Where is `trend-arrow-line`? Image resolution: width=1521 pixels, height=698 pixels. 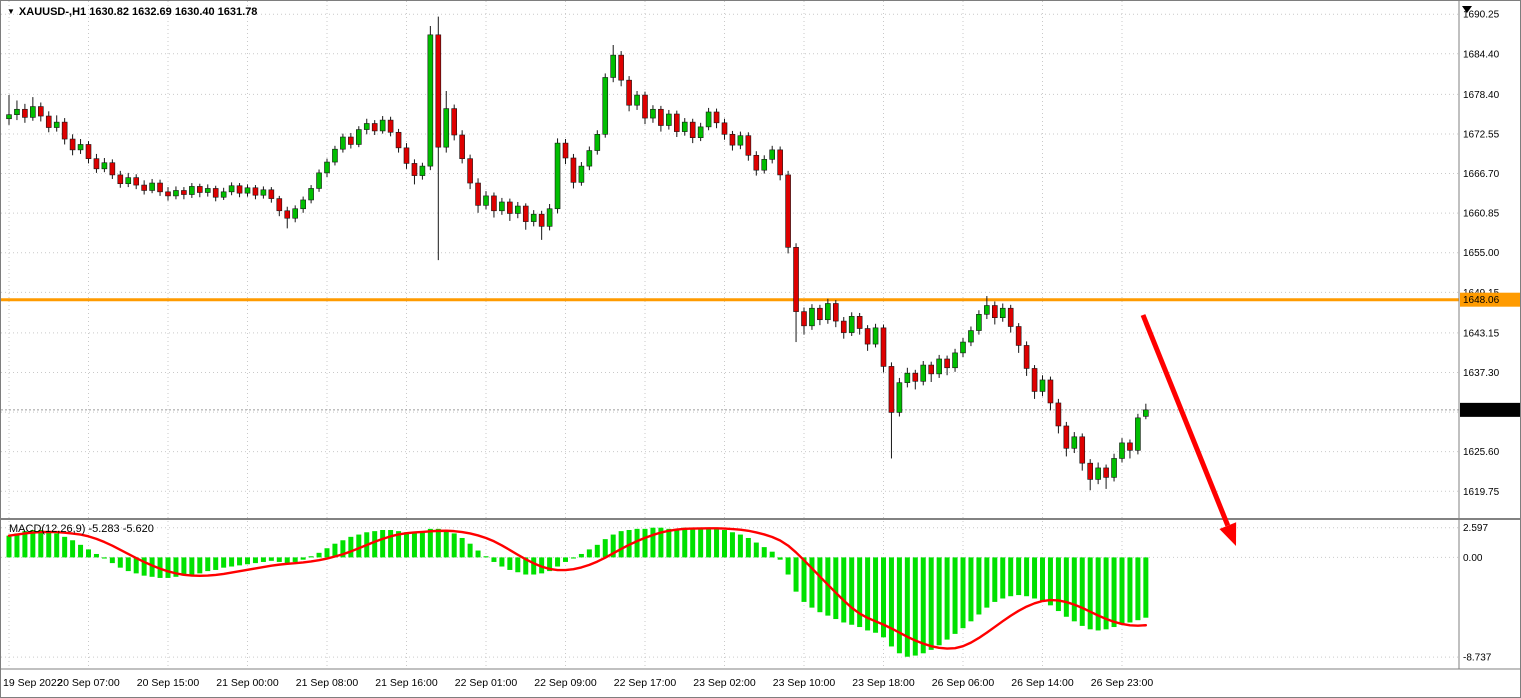 trend-arrow-line is located at coordinates (1185, 420).